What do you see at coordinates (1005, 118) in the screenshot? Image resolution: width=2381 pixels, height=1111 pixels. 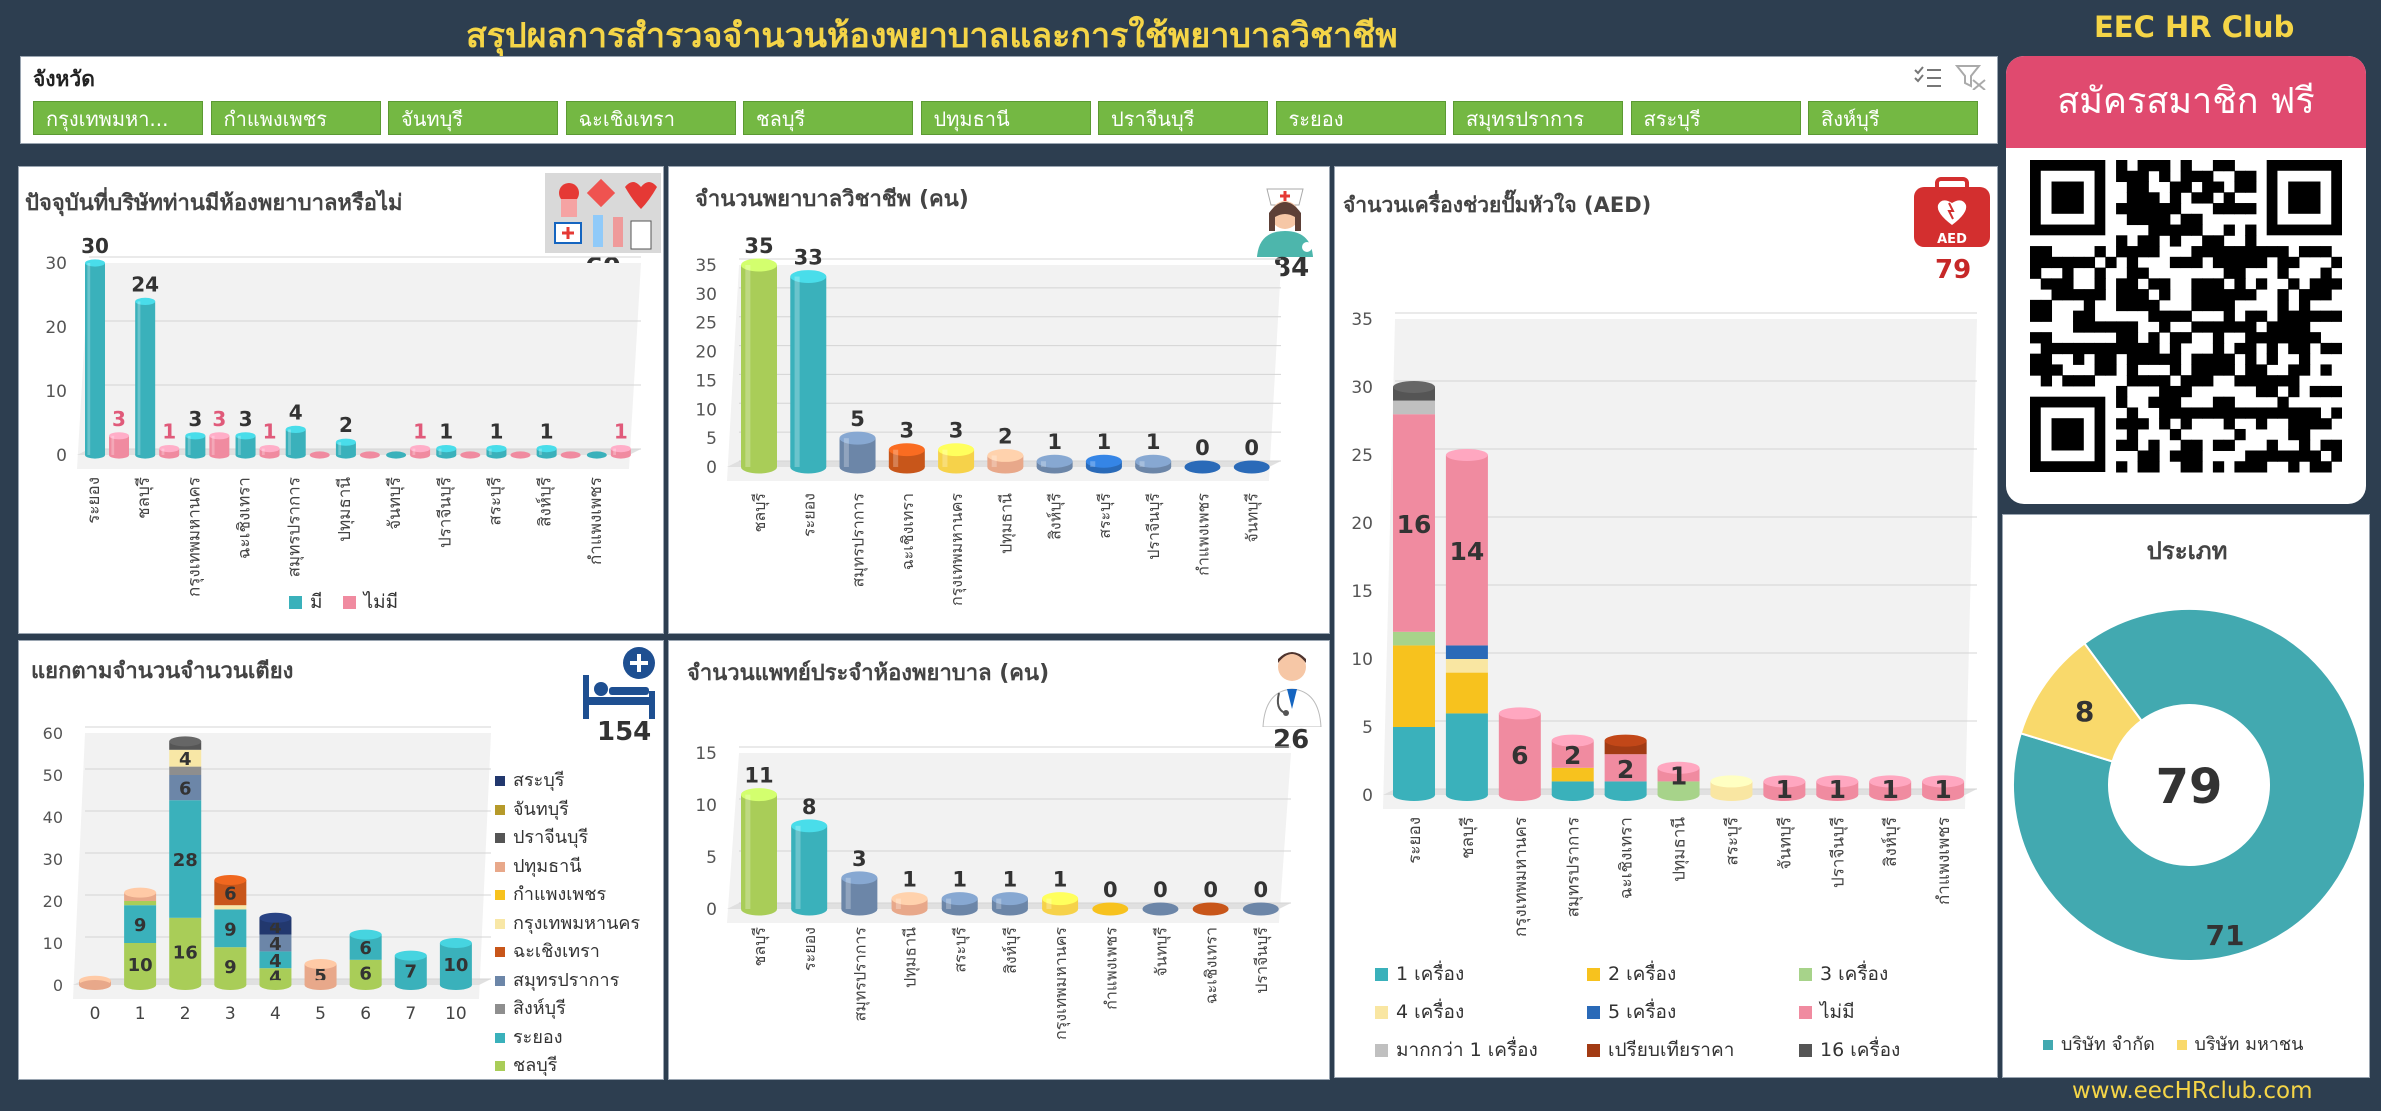 I see `province-chip-5: ปทุมธานี` at bounding box center [1005, 118].